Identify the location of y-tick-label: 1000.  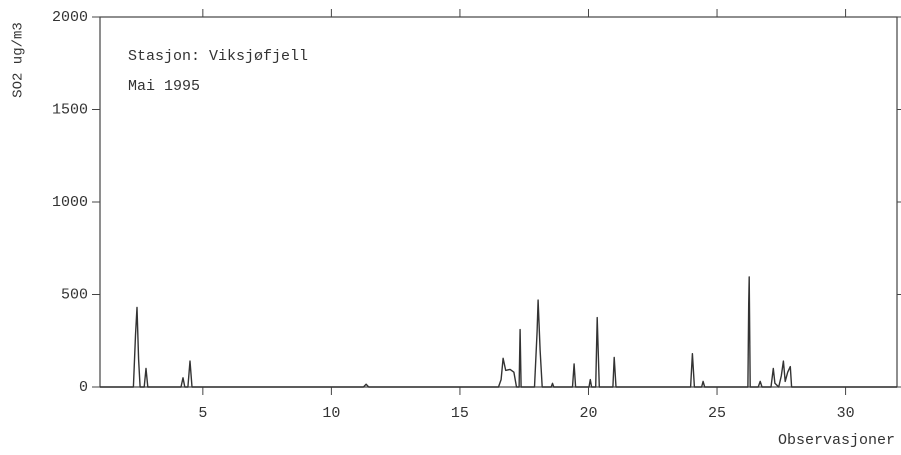
(70, 202).